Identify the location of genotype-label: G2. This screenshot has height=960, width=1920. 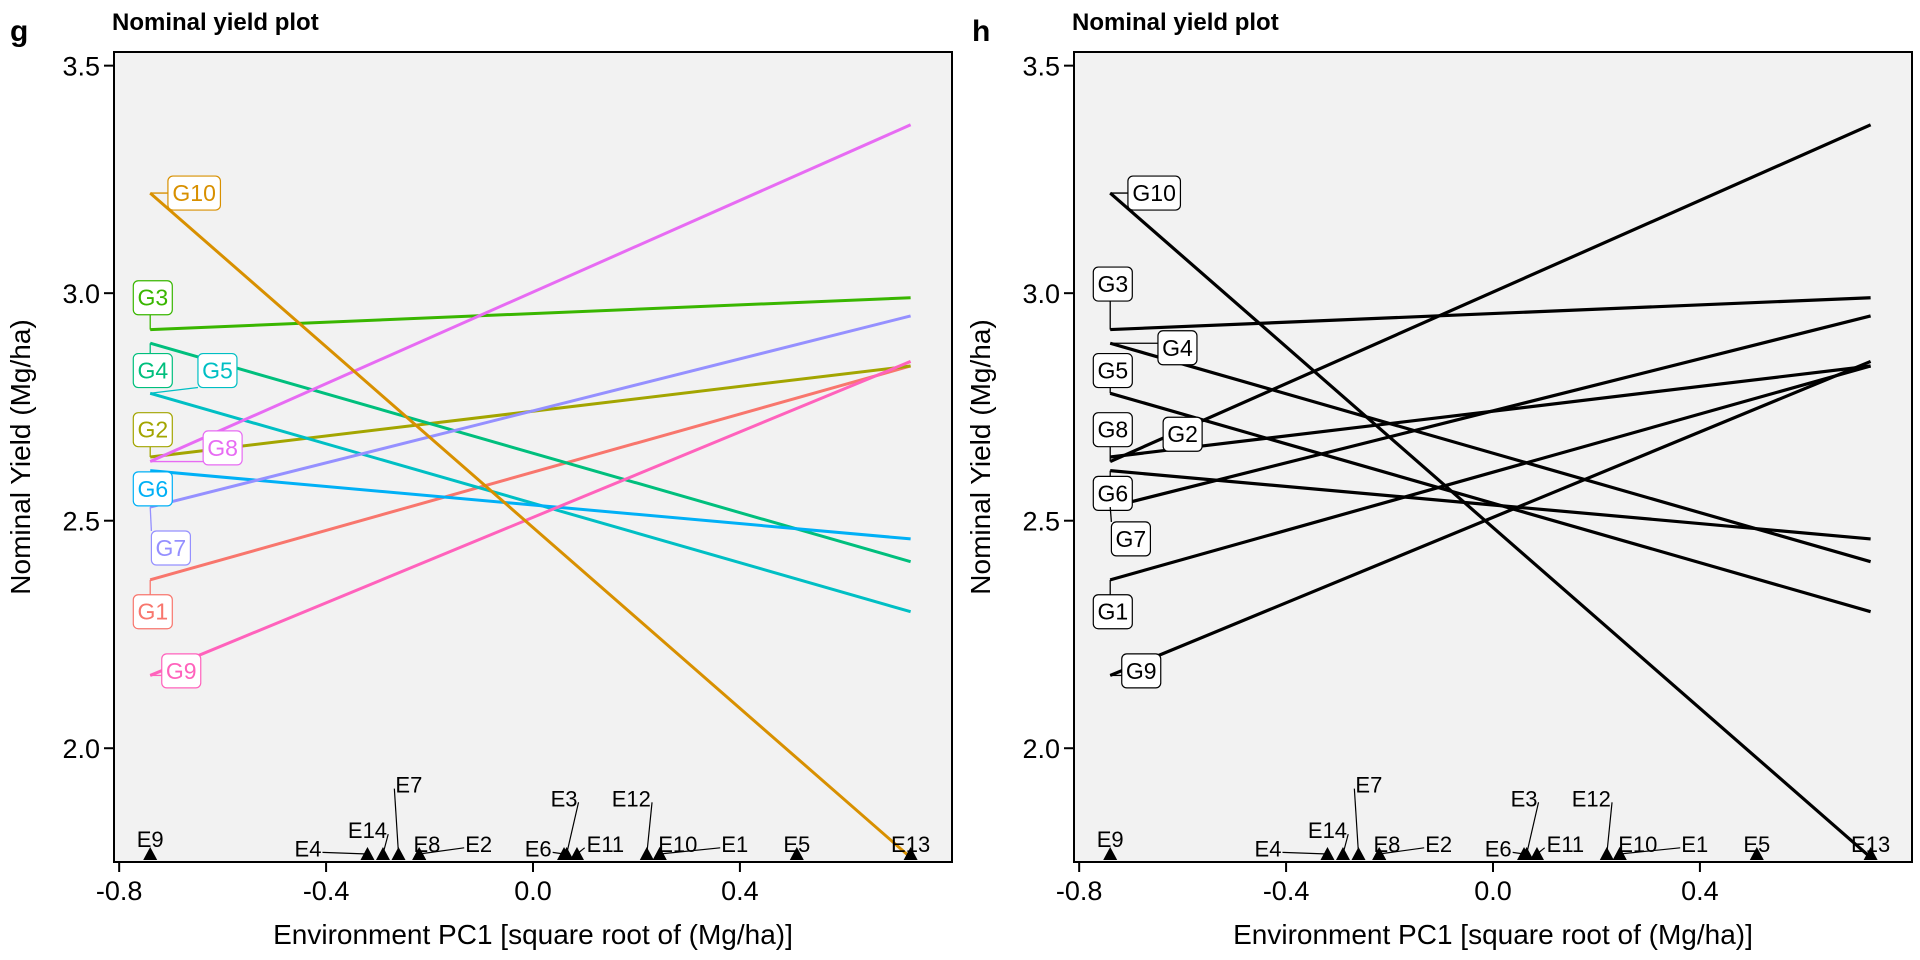
(1182, 434).